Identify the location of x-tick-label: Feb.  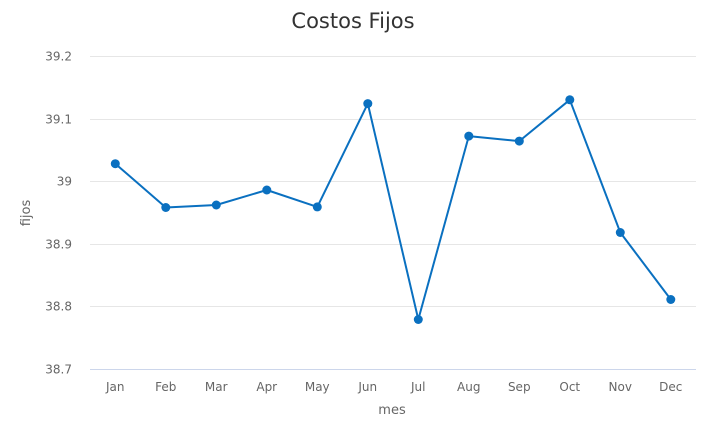
(165, 387).